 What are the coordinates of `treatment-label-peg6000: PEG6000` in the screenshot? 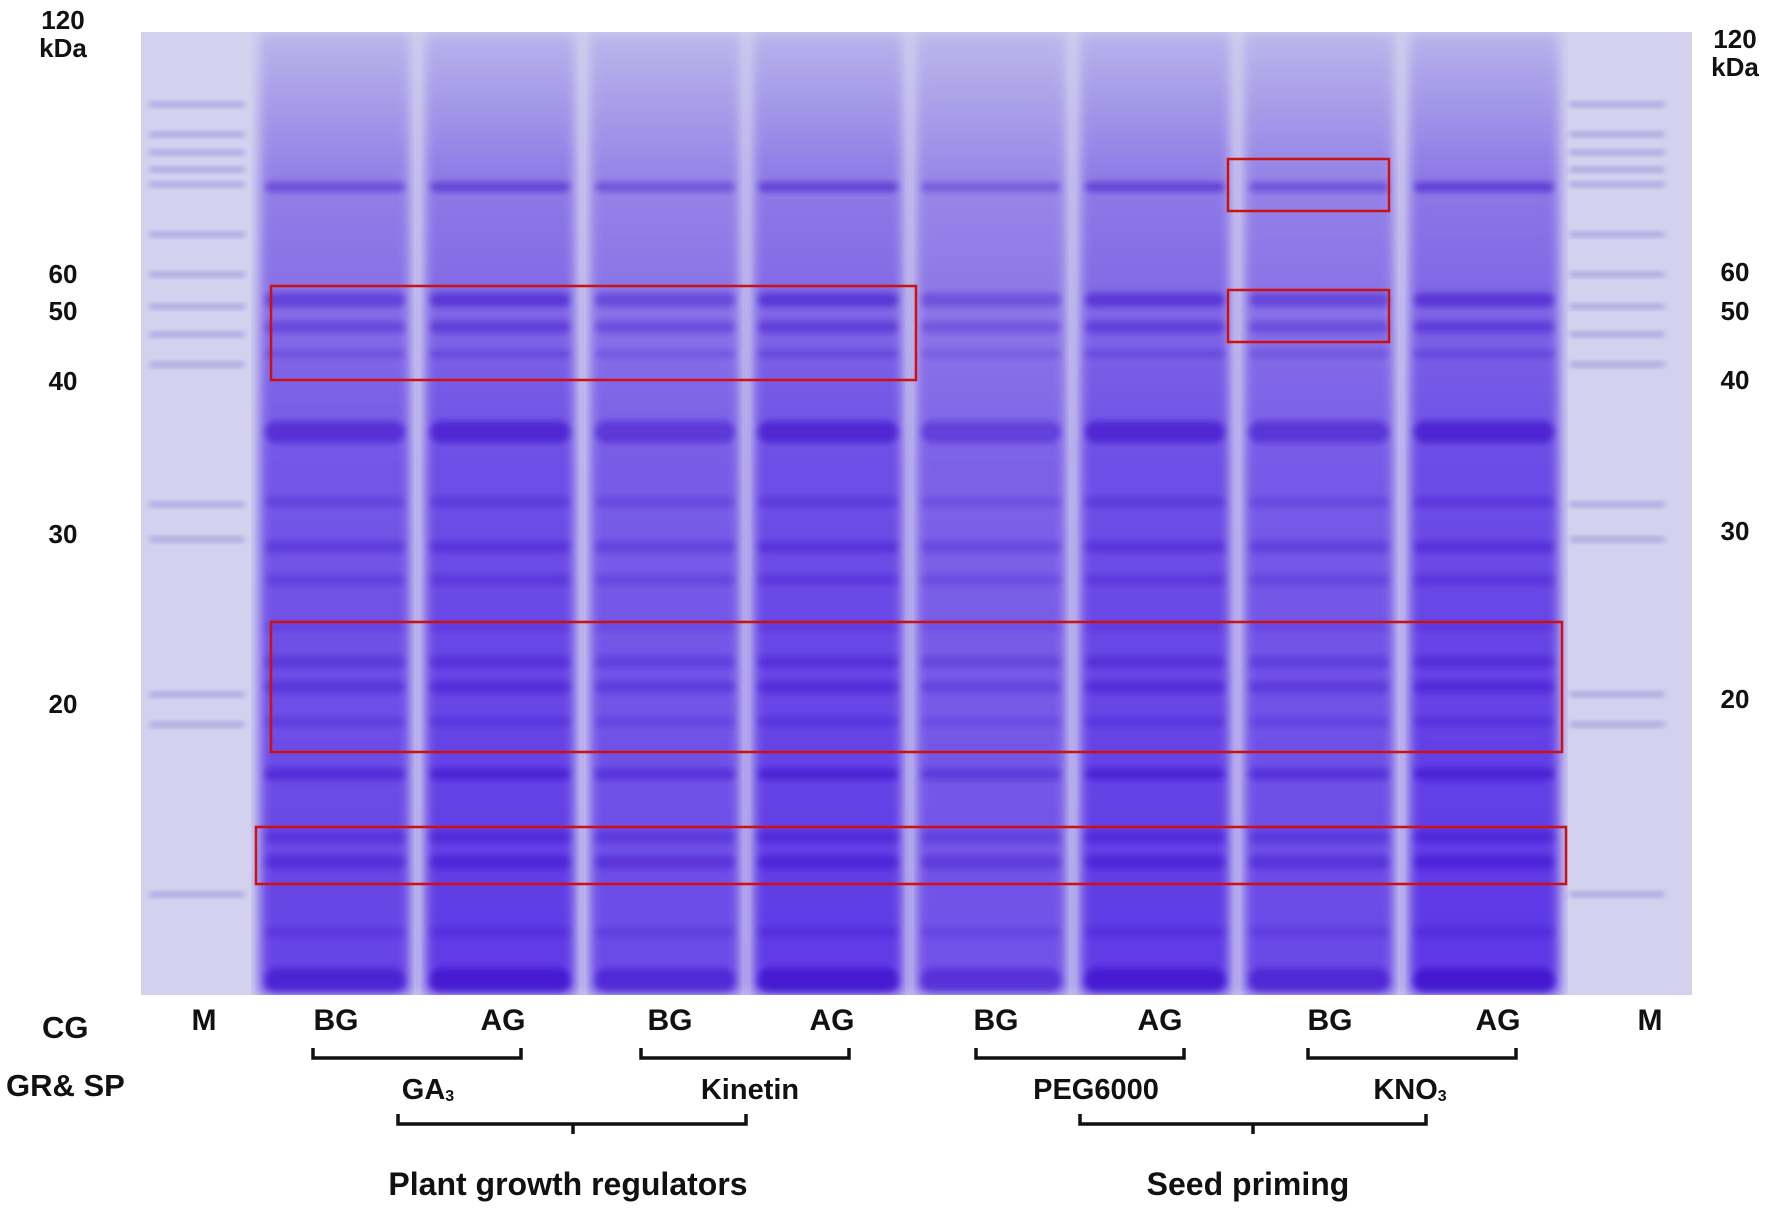 It's located at (1096, 1090).